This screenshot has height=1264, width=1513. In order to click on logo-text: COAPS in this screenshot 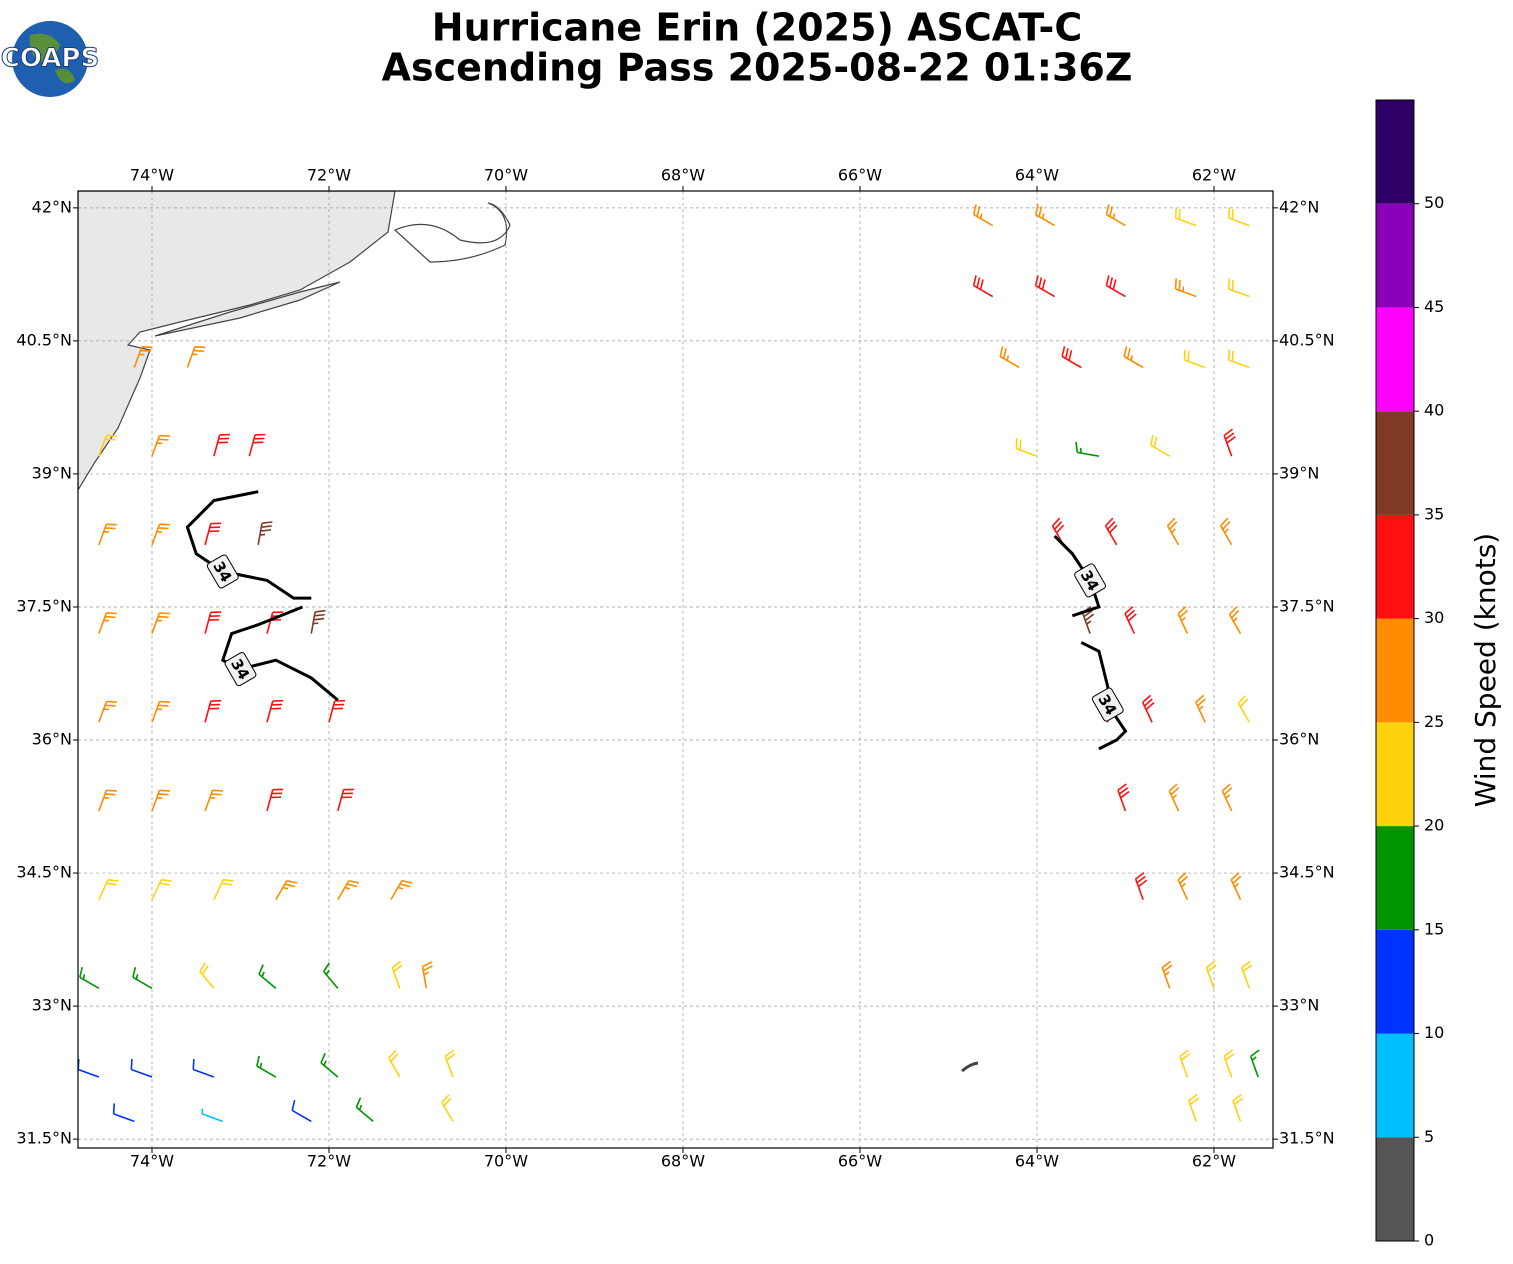, I will do `click(50, 59)`.